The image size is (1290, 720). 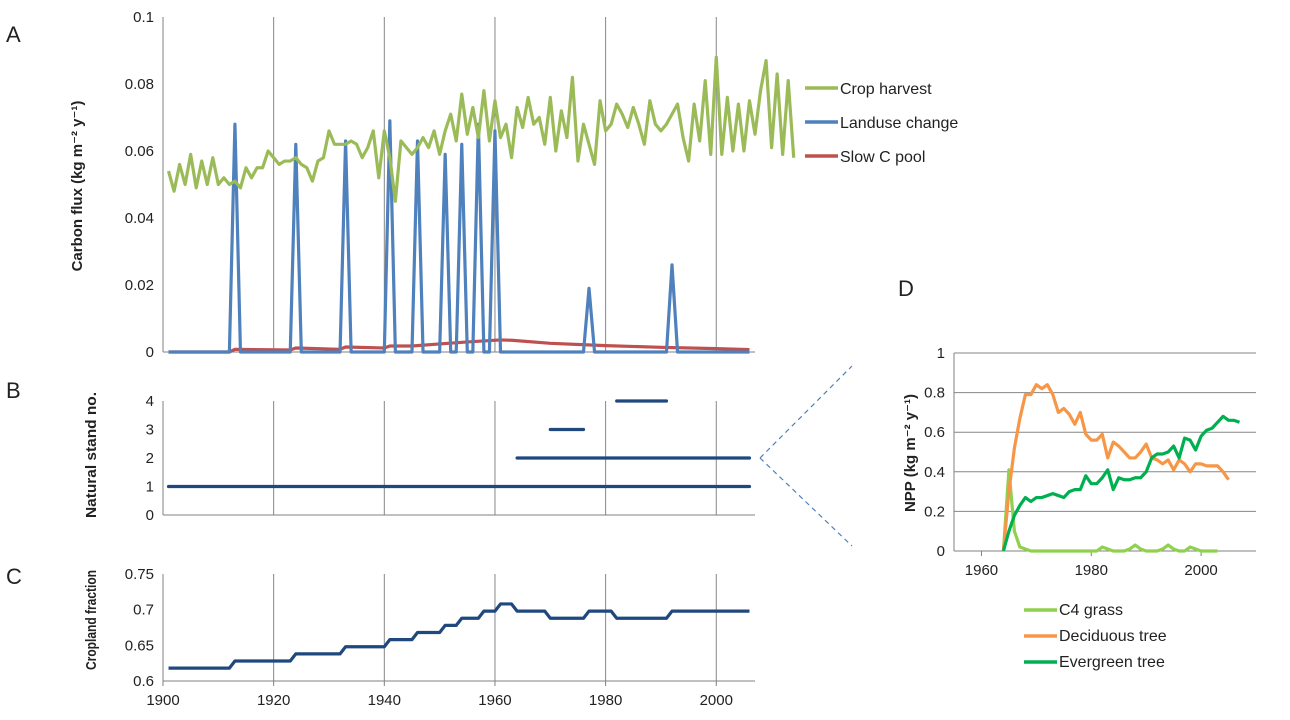 What do you see at coordinates (1091, 610) in the screenshot?
I see `legend-label-c4-grass: C4 grass` at bounding box center [1091, 610].